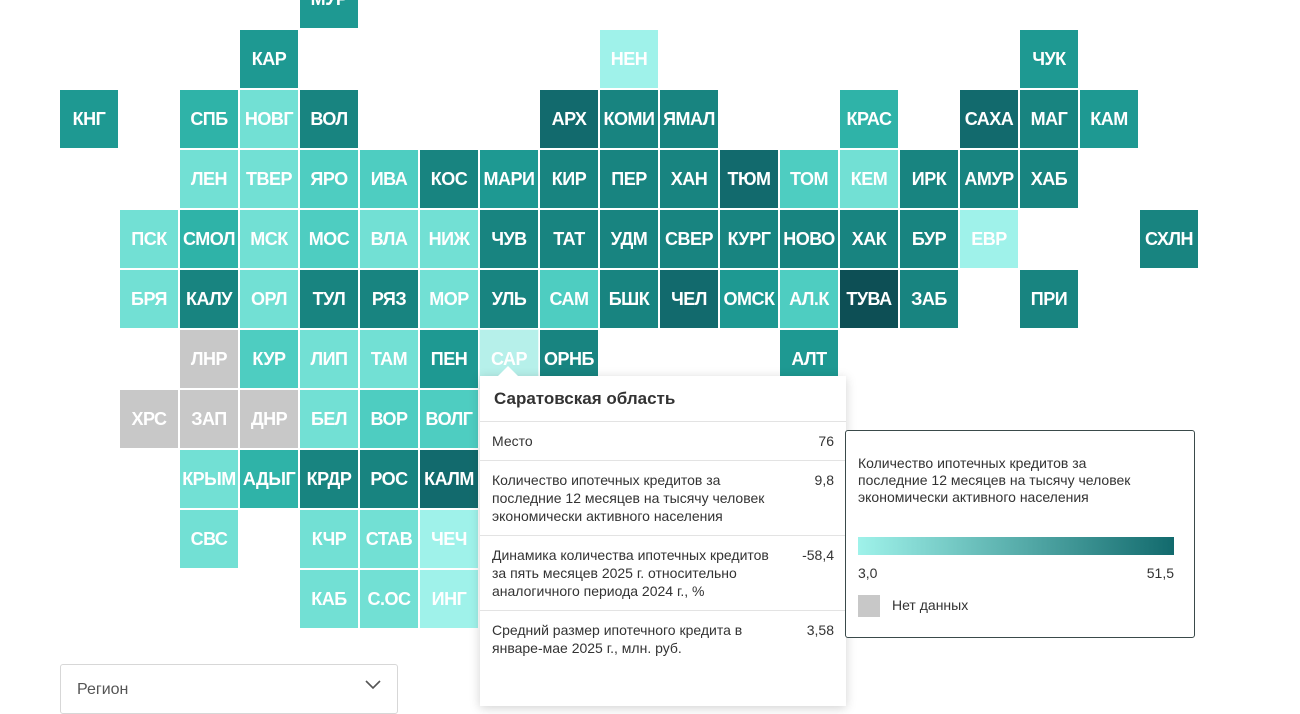 This screenshot has height=714, width=1300. What do you see at coordinates (389, 599) in the screenshot?
I see `region-tile: С.ОС` at bounding box center [389, 599].